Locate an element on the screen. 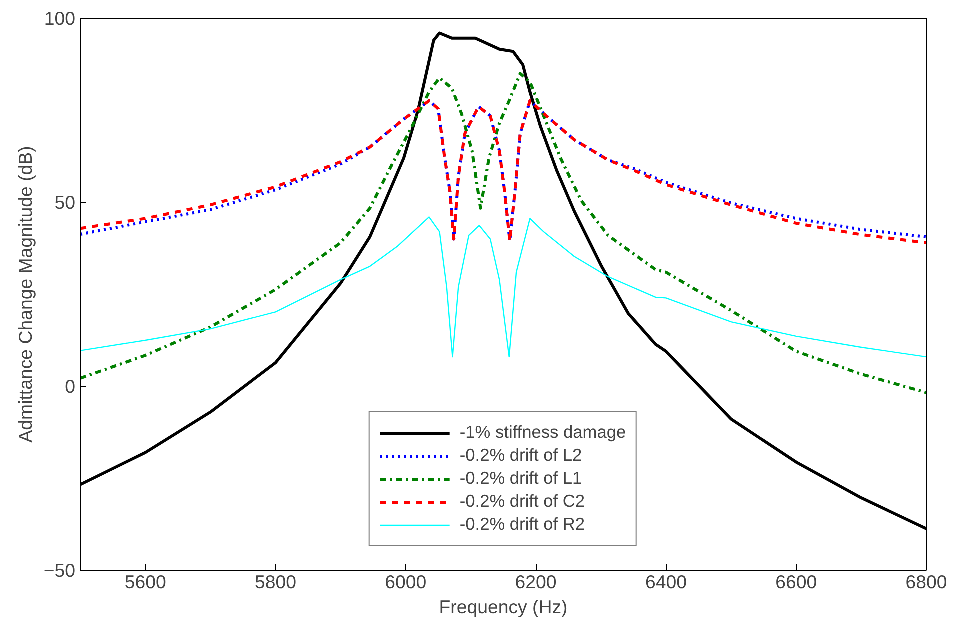 The height and width of the screenshot is (625, 954). x-tick-label: 6800 is located at coordinates (927, 582).